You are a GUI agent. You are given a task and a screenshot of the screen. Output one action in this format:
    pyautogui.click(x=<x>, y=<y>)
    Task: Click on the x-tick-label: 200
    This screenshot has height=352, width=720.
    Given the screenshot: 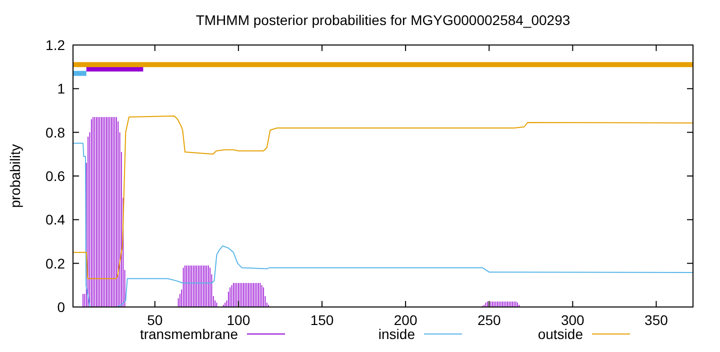 What is the action you would take?
    pyautogui.click(x=406, y=320)
    